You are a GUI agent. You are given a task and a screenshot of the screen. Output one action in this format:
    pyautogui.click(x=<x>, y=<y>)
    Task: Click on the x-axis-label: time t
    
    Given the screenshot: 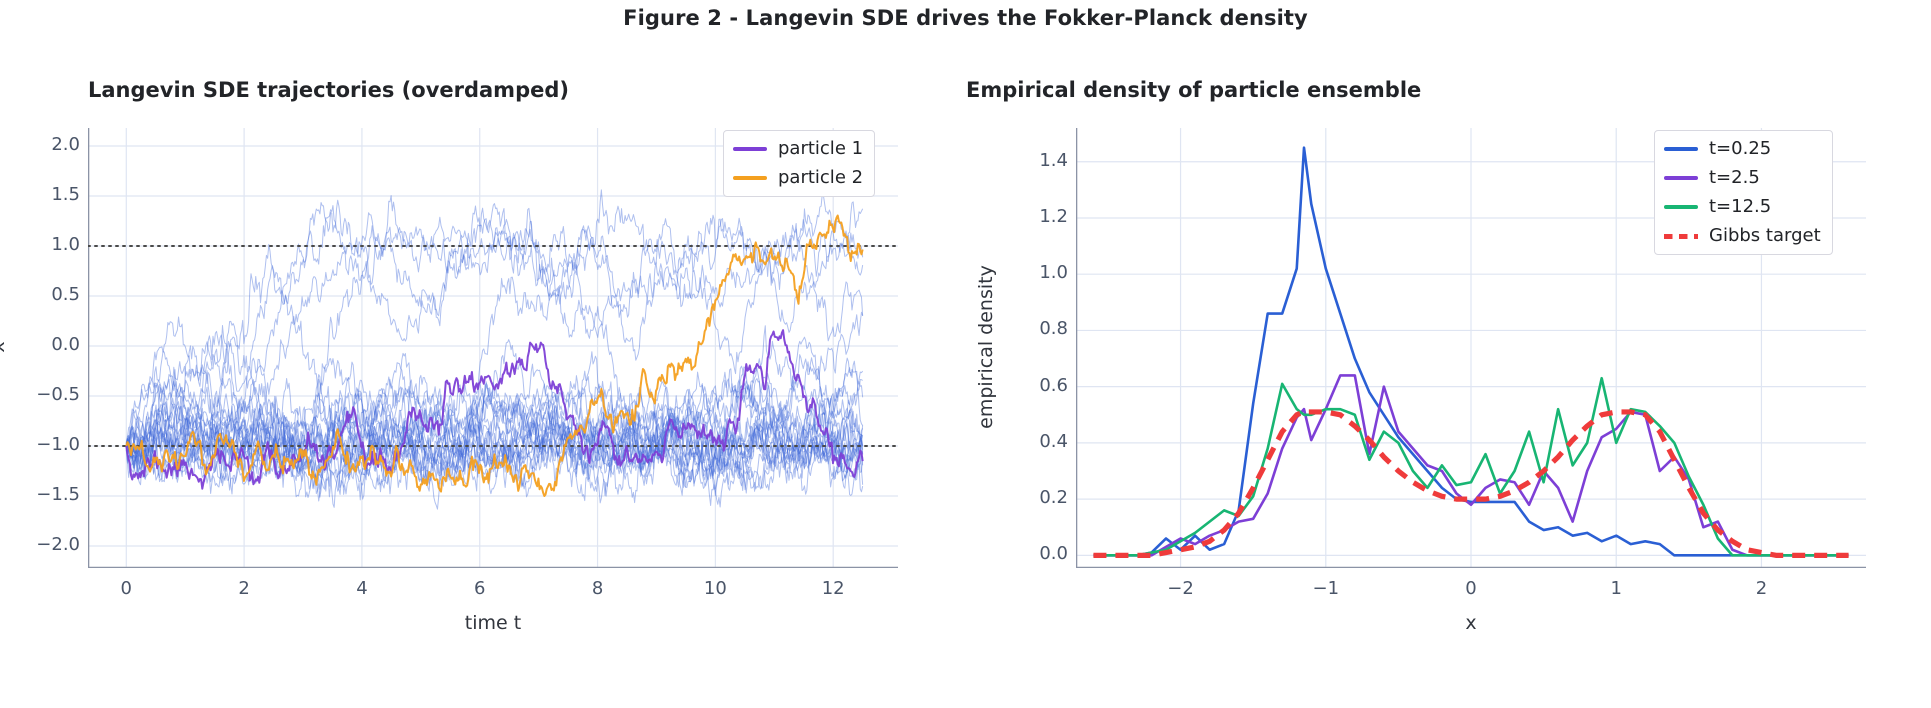 What is the action you would take?
    pyautogui.click(x=493, y=623)
    